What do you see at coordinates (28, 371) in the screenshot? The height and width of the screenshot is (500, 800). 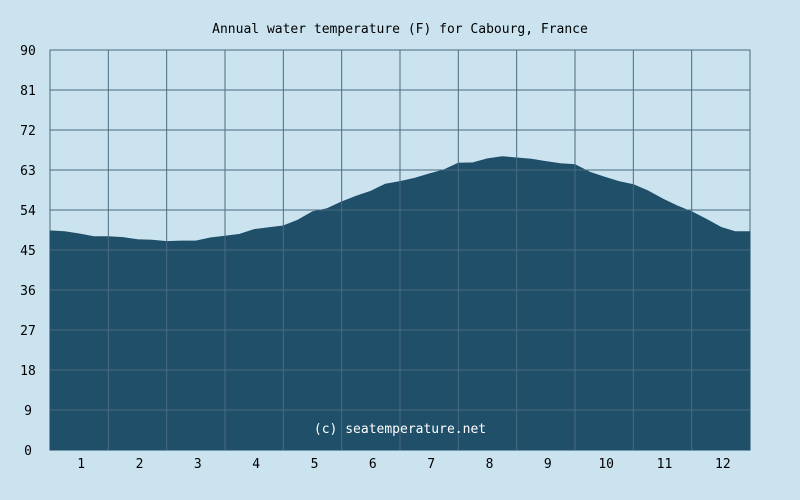 I see `y-tick-label: 18` at bounding box center [28, 371].